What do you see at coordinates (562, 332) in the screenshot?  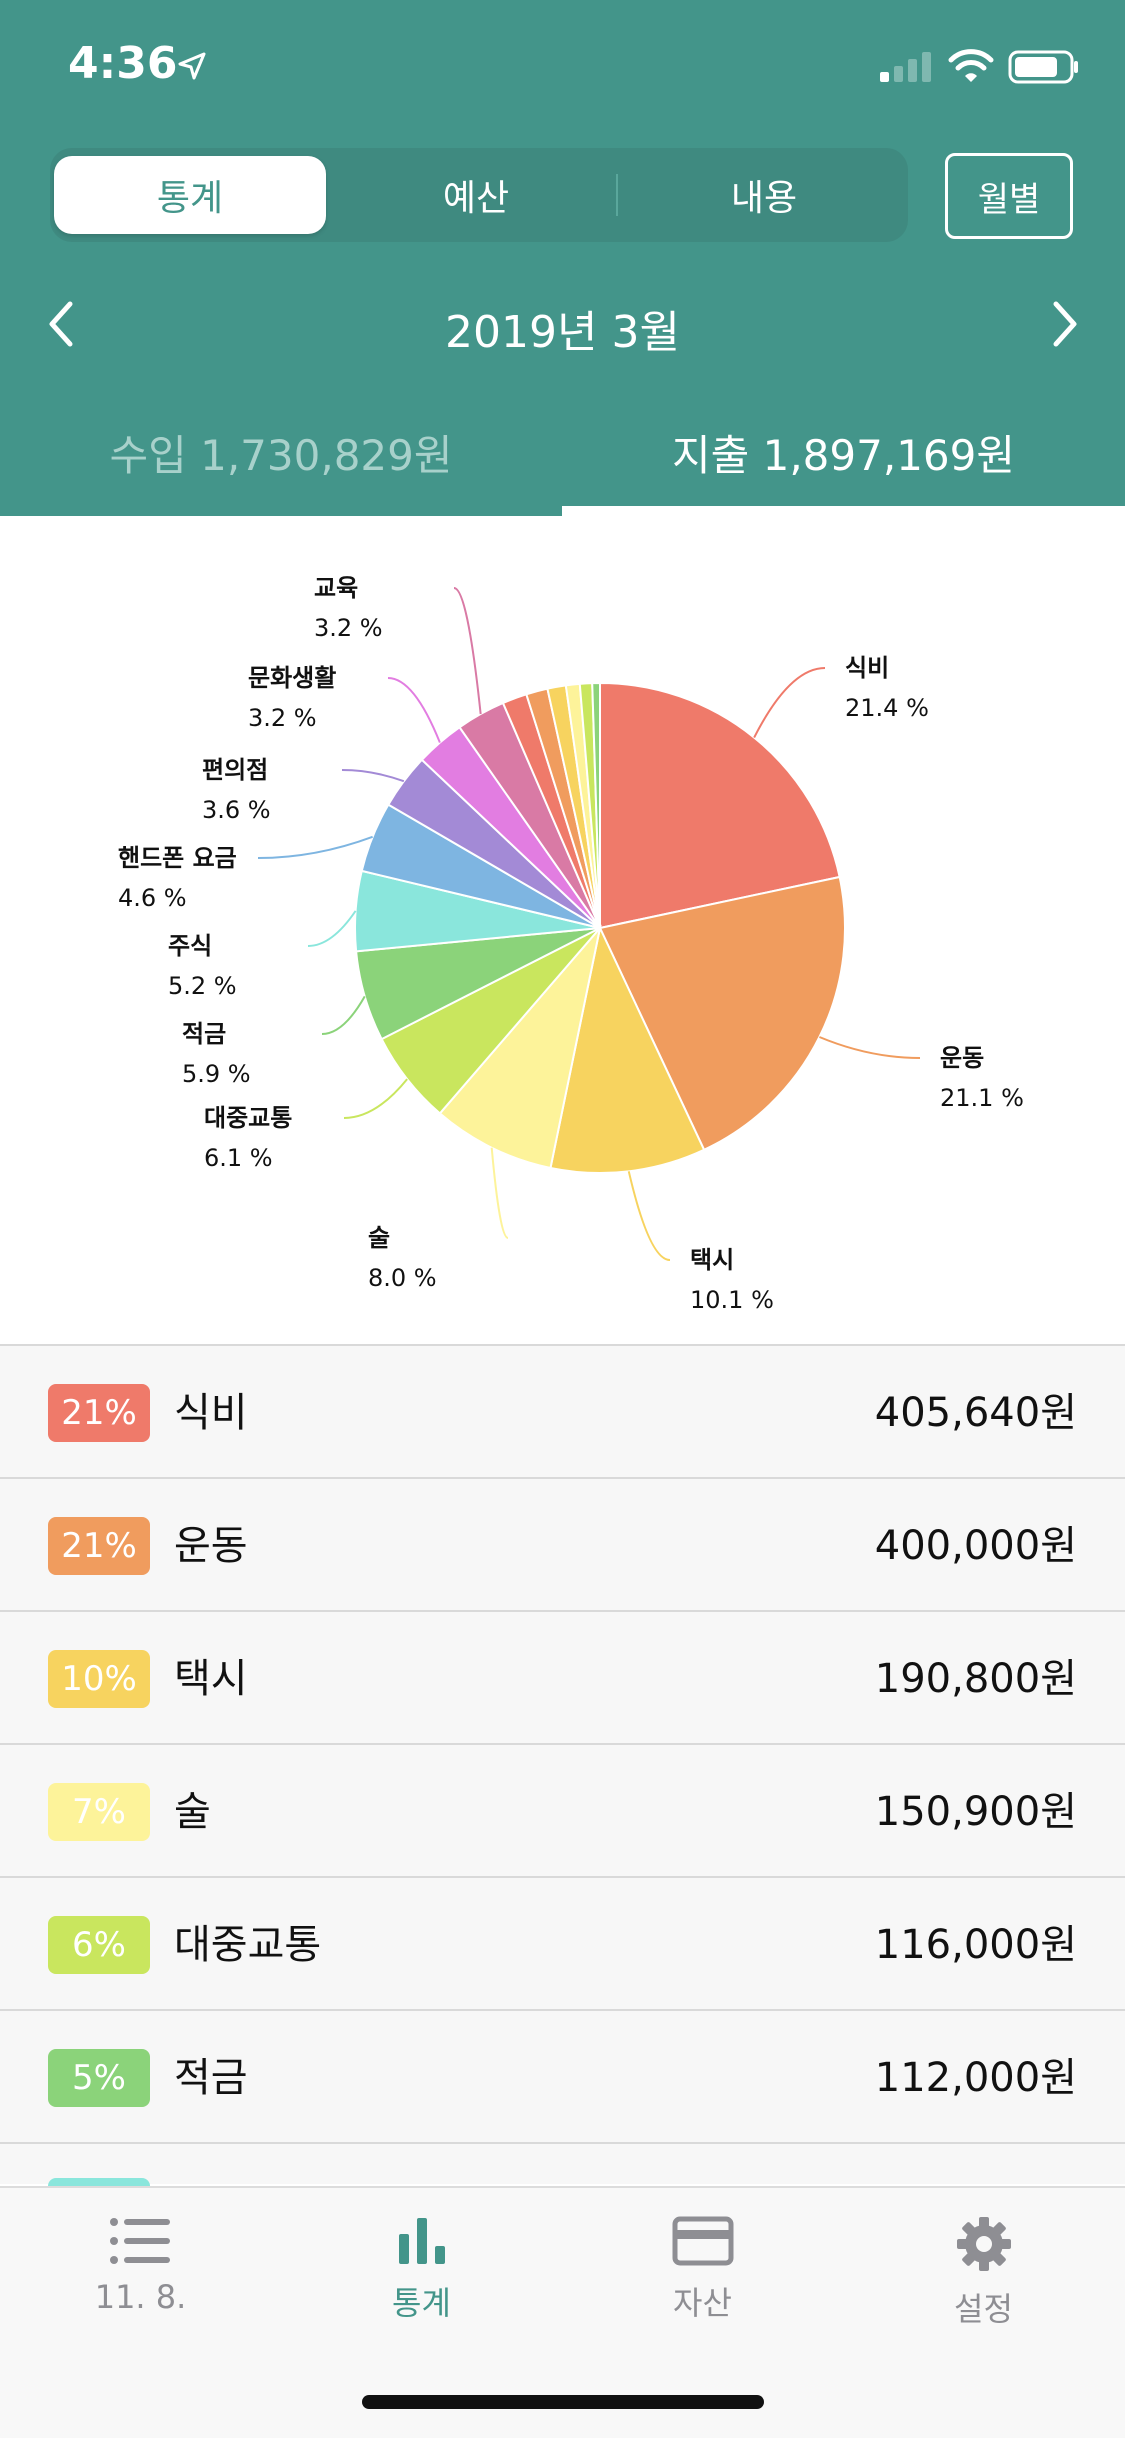 I see `month-title: 2019년 3월` at bounding box center [562, 332].